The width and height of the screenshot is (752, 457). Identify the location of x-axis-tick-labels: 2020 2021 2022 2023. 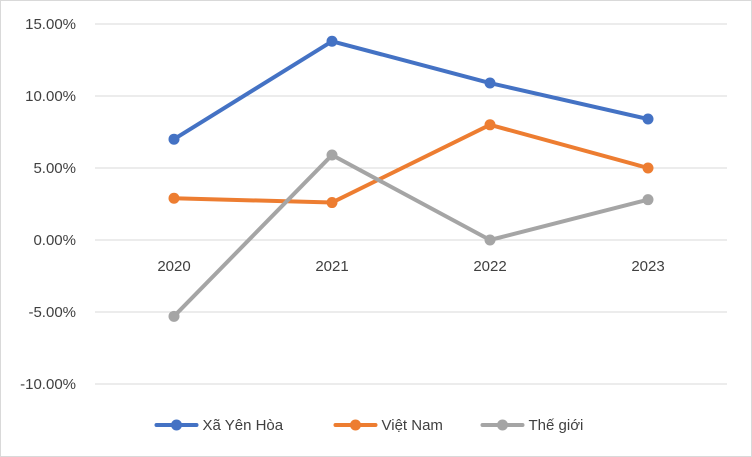
(410, 266).